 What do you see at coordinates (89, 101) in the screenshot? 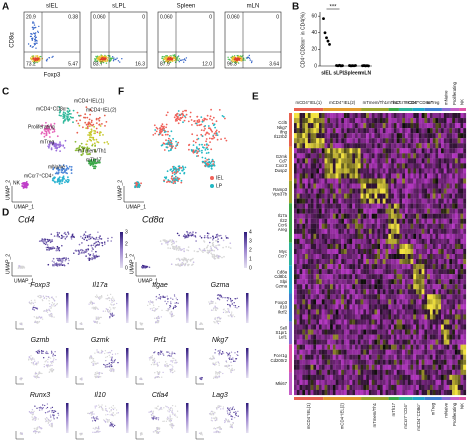
I see `cluster-label: mCD4⁺IEL(1)` at bounding box center [89, 101].